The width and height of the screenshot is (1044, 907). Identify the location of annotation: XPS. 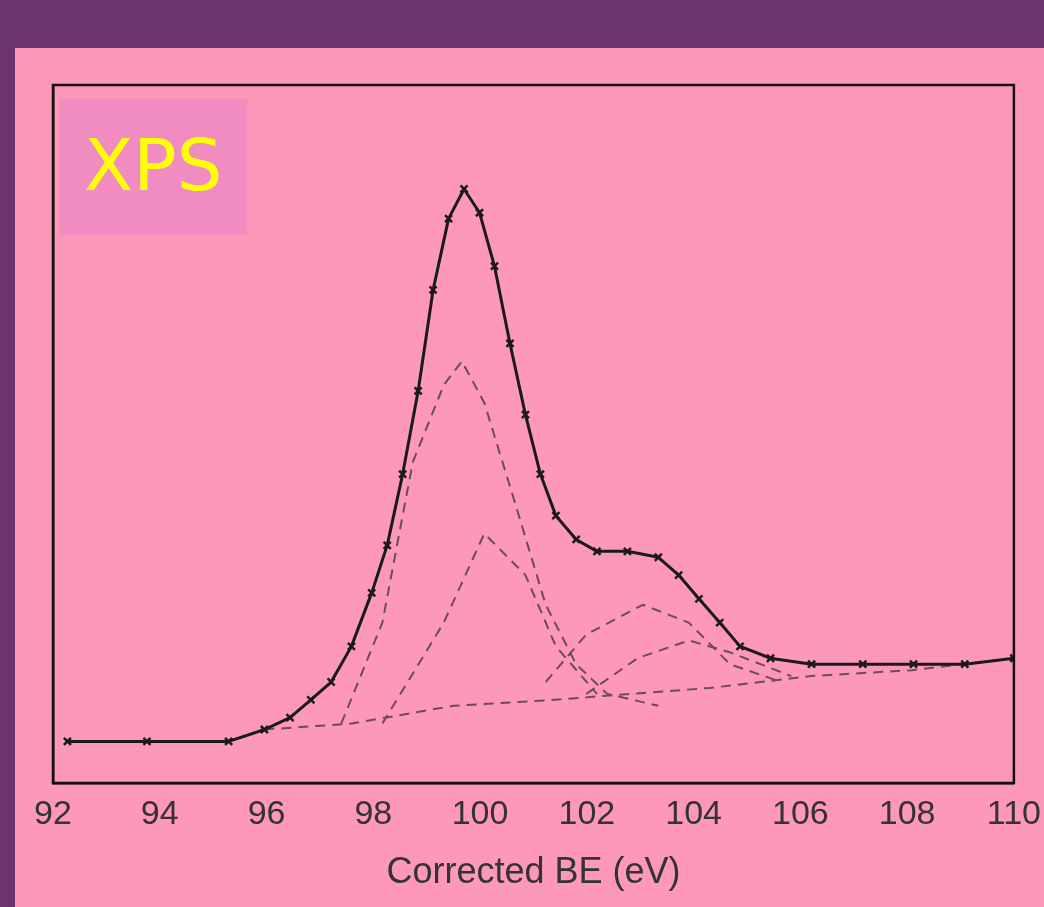
(153, 164).